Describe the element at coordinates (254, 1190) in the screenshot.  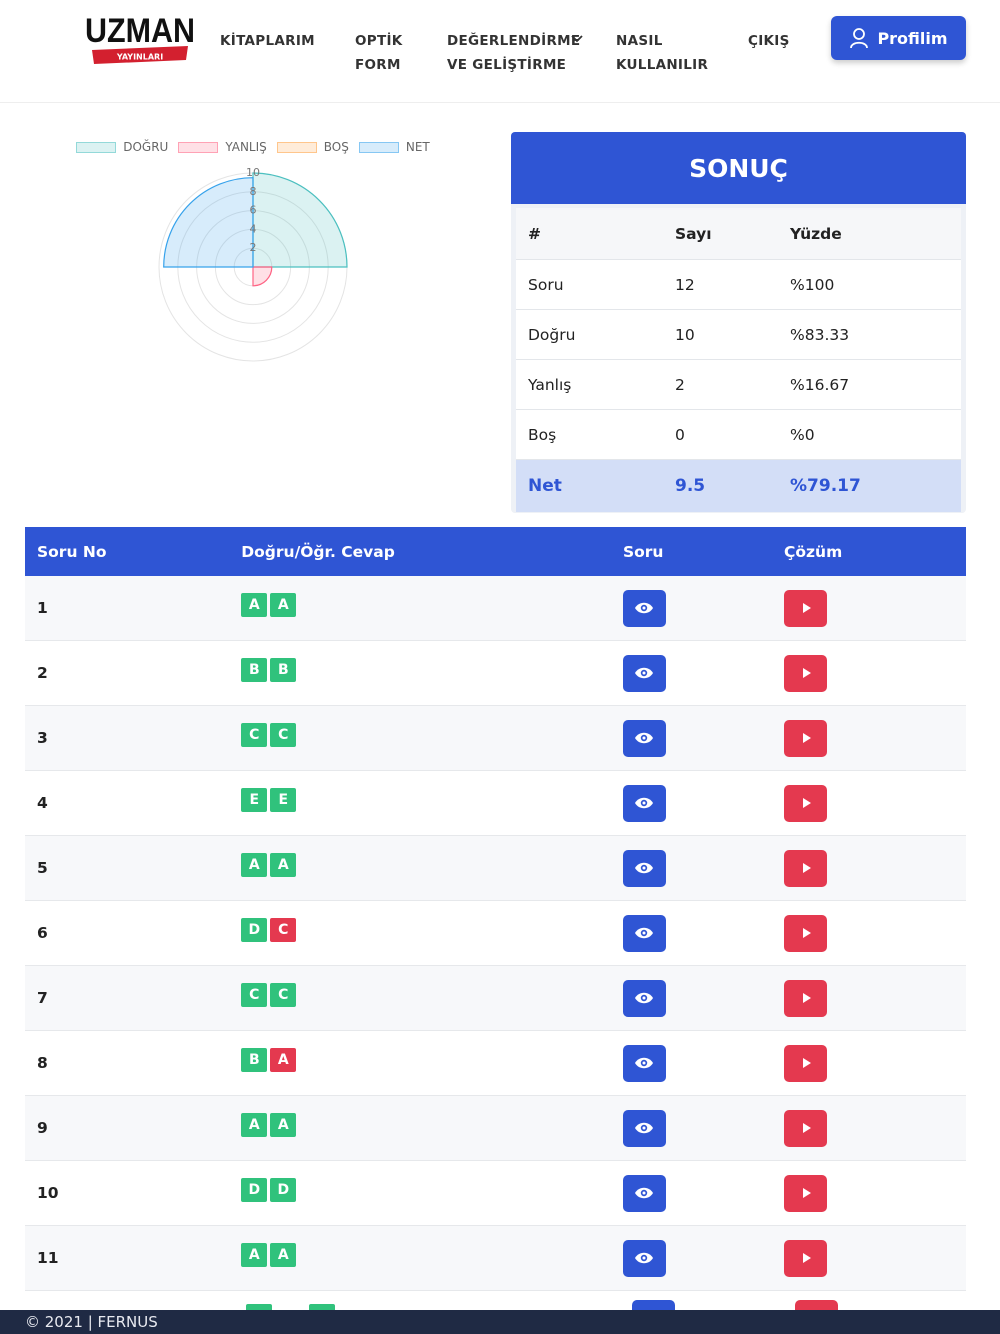
I see `correct-badge: D` at that location.